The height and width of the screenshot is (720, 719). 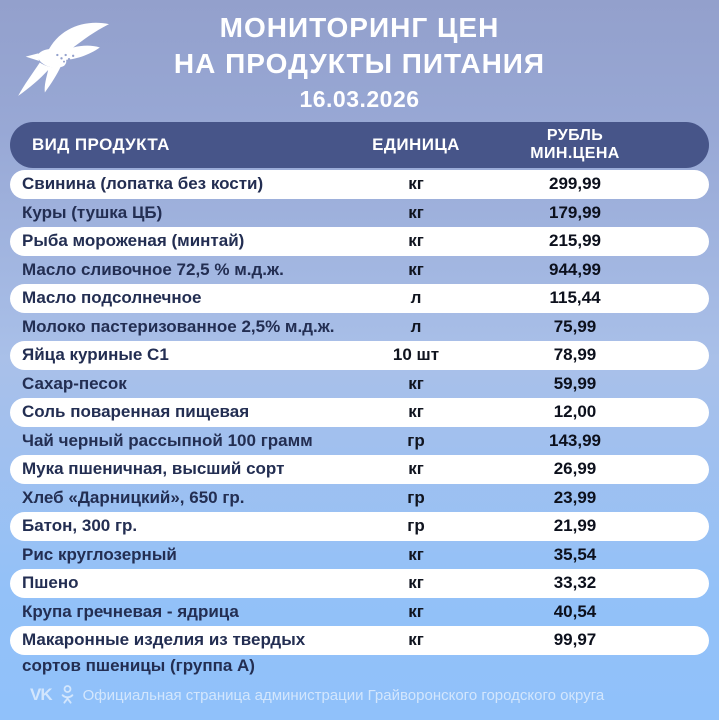 I want to click on column-header-product: ВИД ПРОДУКТА, so click(x=101, y=144).